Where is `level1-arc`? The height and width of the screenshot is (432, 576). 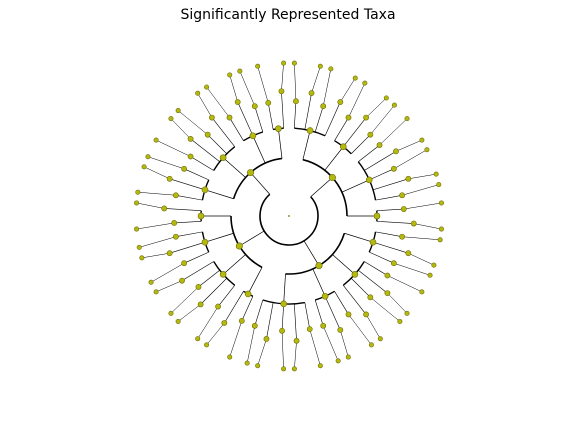 level1-arc is located at coordinates (289, 219).